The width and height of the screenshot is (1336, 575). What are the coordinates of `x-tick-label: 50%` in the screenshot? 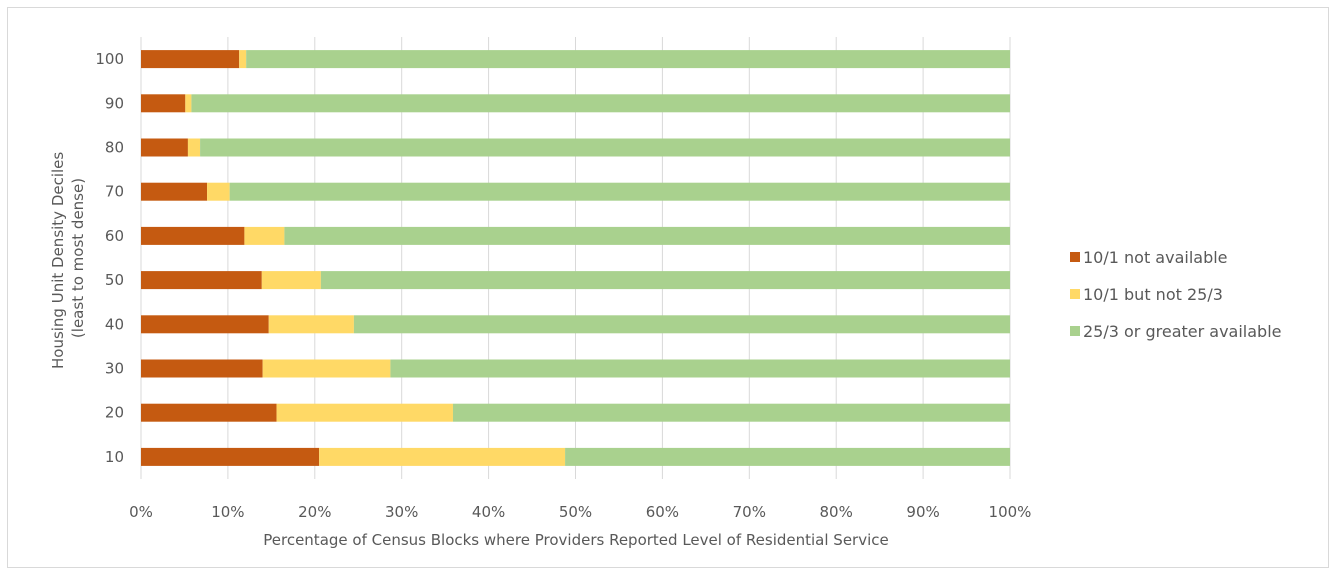 It's located at (575, 512).